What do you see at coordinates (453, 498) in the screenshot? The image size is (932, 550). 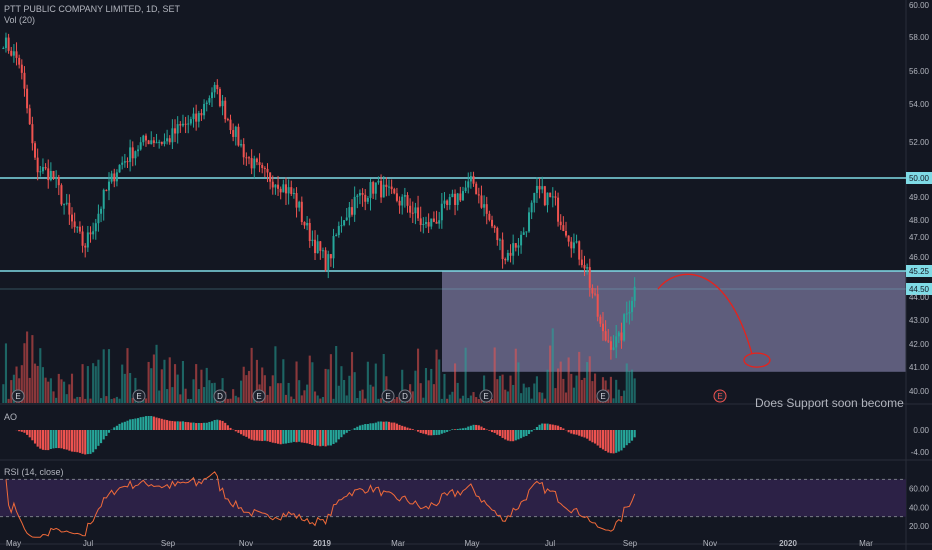 I see `rsi-band-fill` at bounding box center [453, 498].